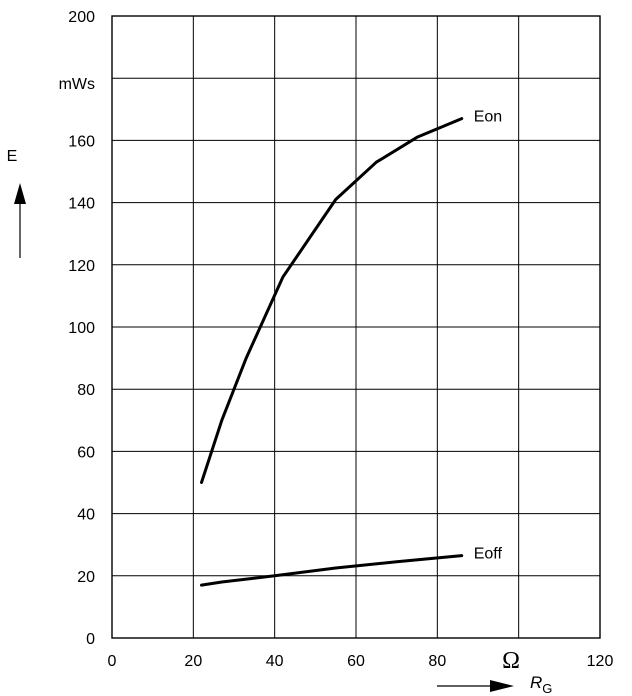 Image resolution: width=632 pixels, height=696 pixels. I want to click on x-tick-label: 20, so click(193, 661).